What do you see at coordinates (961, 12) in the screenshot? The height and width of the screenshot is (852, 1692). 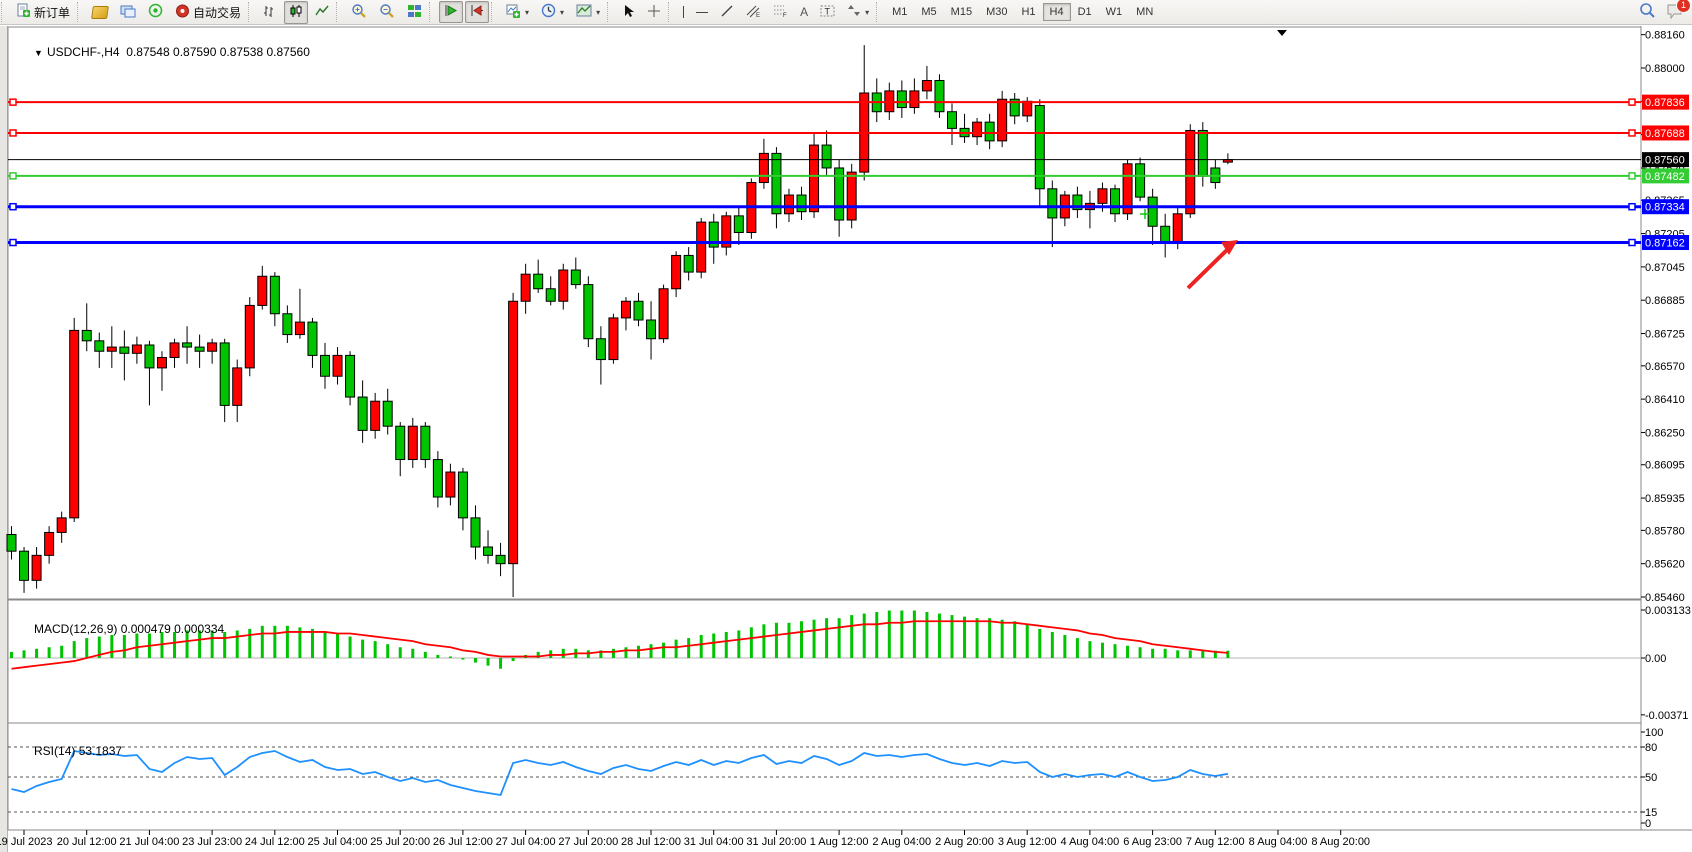 I see `timeframe-m15-button: M15` at bounding box center [961, 12].